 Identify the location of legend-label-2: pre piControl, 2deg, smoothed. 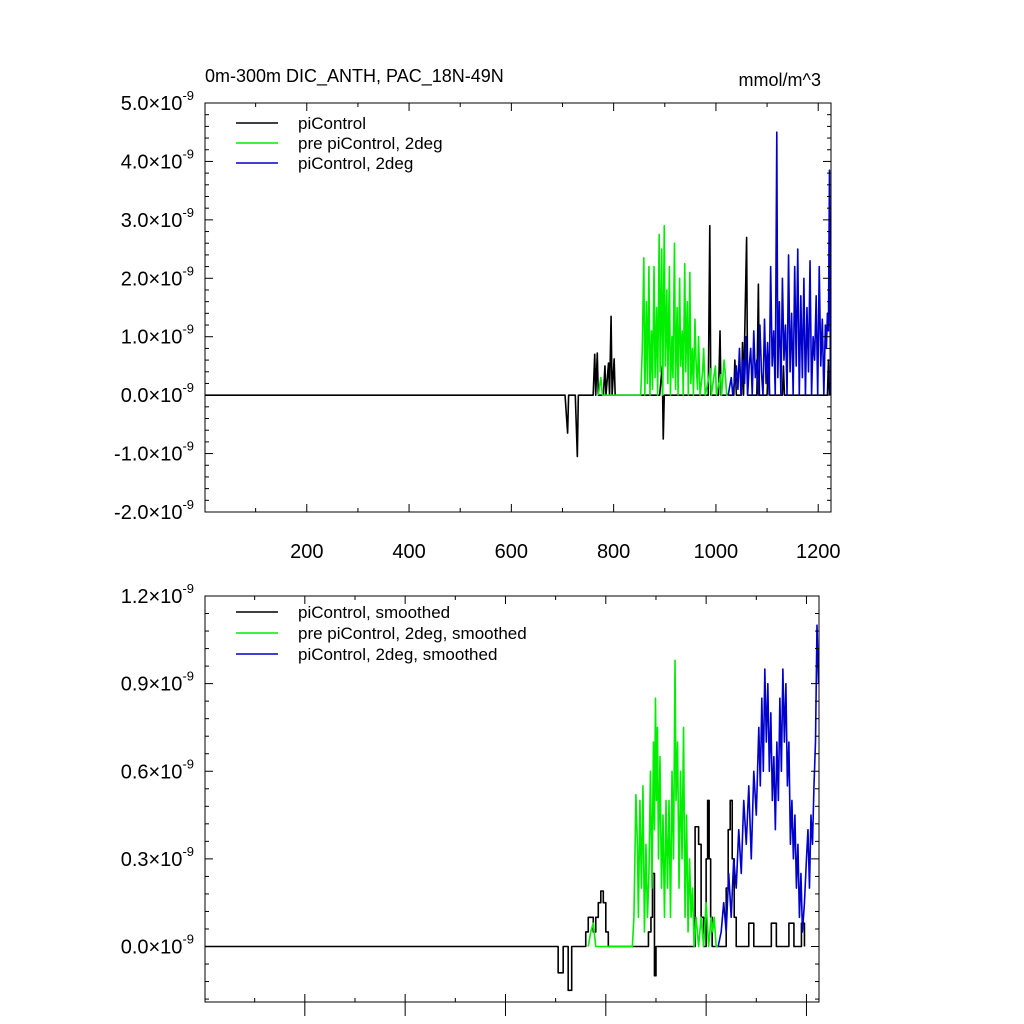
(412, 633).